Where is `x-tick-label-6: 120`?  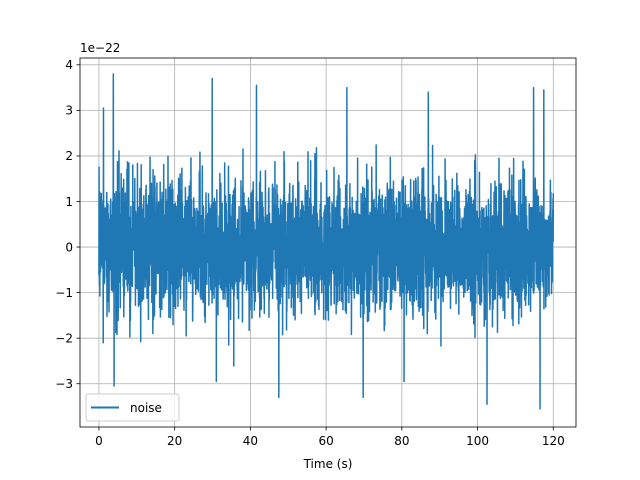
x-tick-label-6: 120 is located at coordinates (553, 441).